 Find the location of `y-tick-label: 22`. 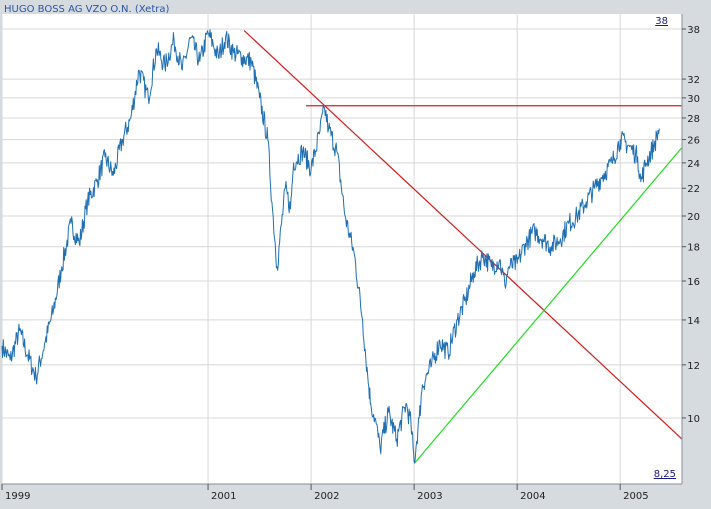

y-tick-label: 22 is located at coordinates (693, 189).